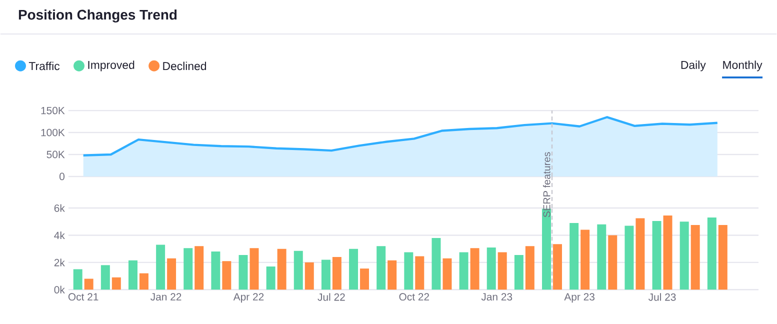 This screenshot has width=777, height=324. I want to click on legend-label: Improved, so click(111, 66).